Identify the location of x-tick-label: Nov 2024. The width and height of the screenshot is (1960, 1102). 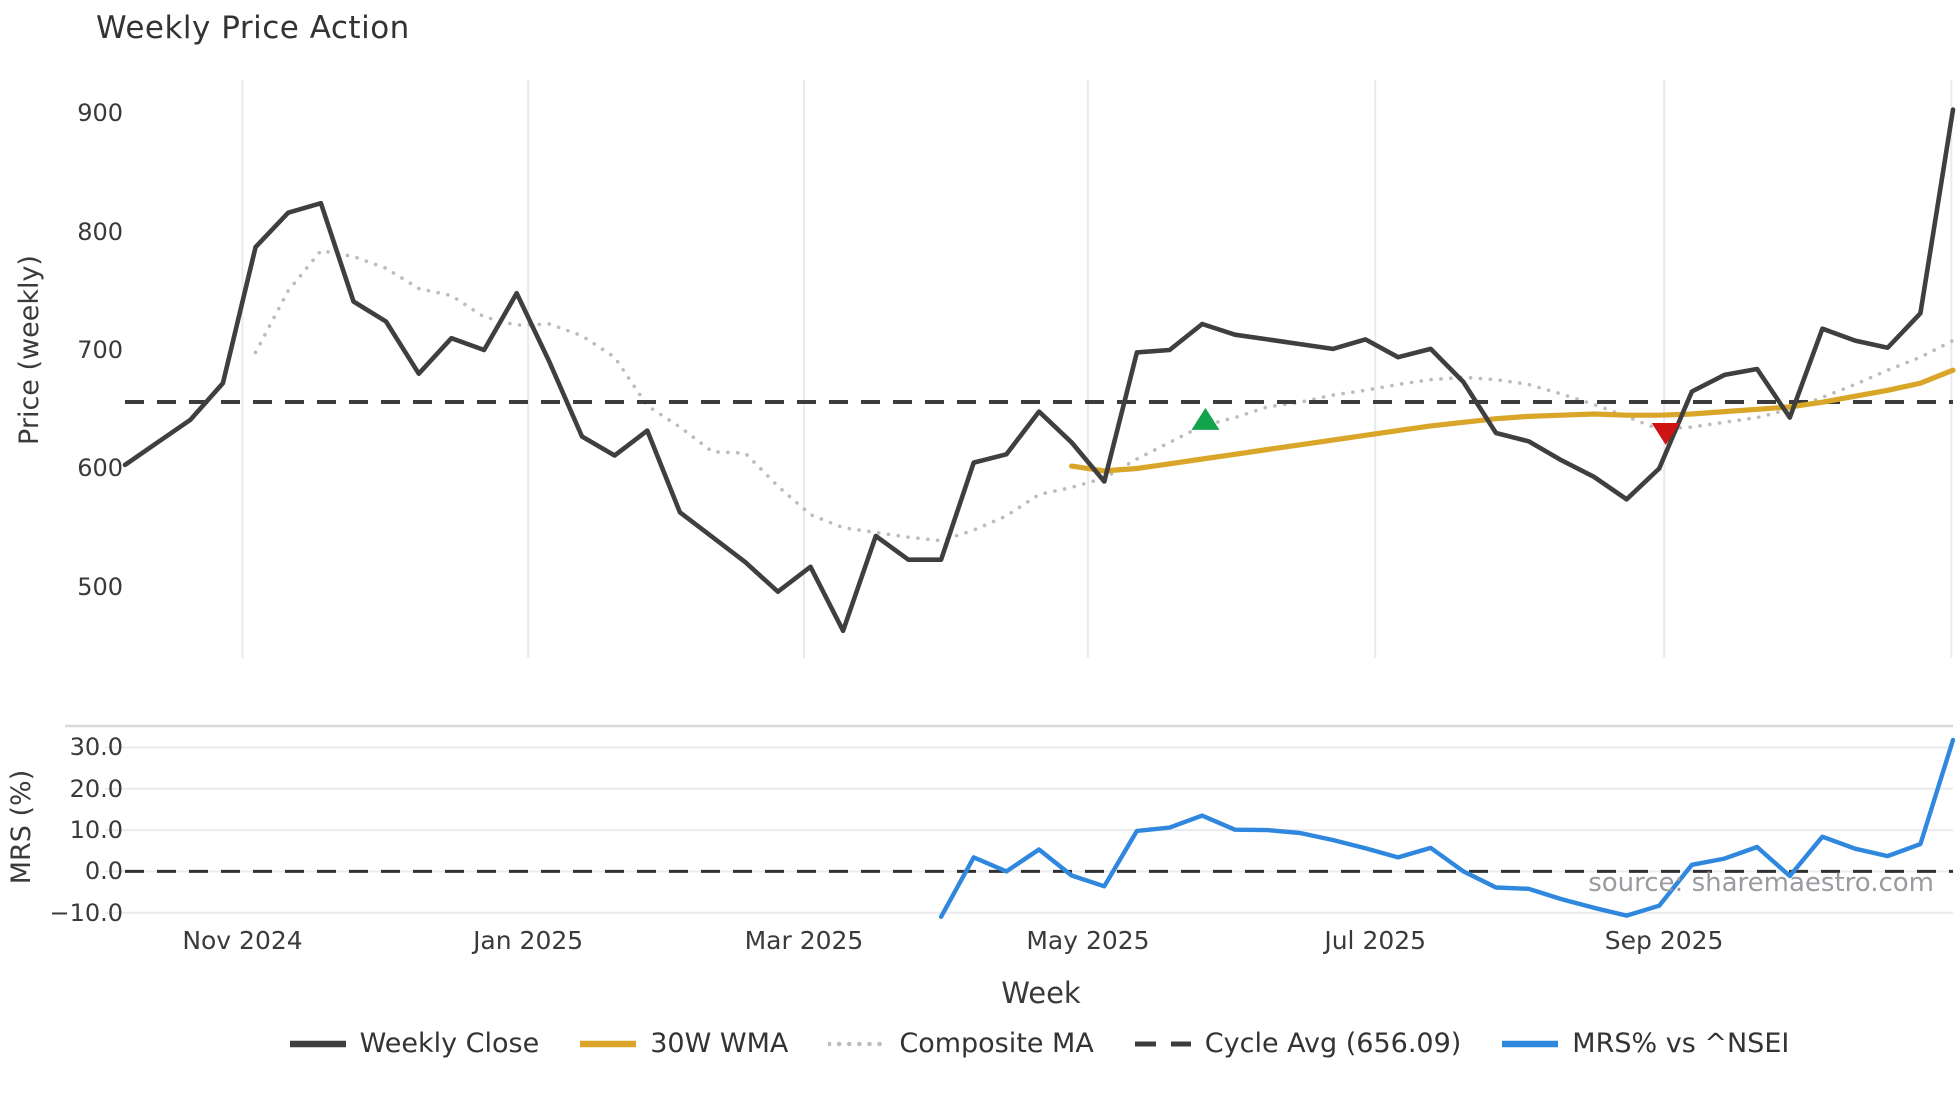
(242, 940).